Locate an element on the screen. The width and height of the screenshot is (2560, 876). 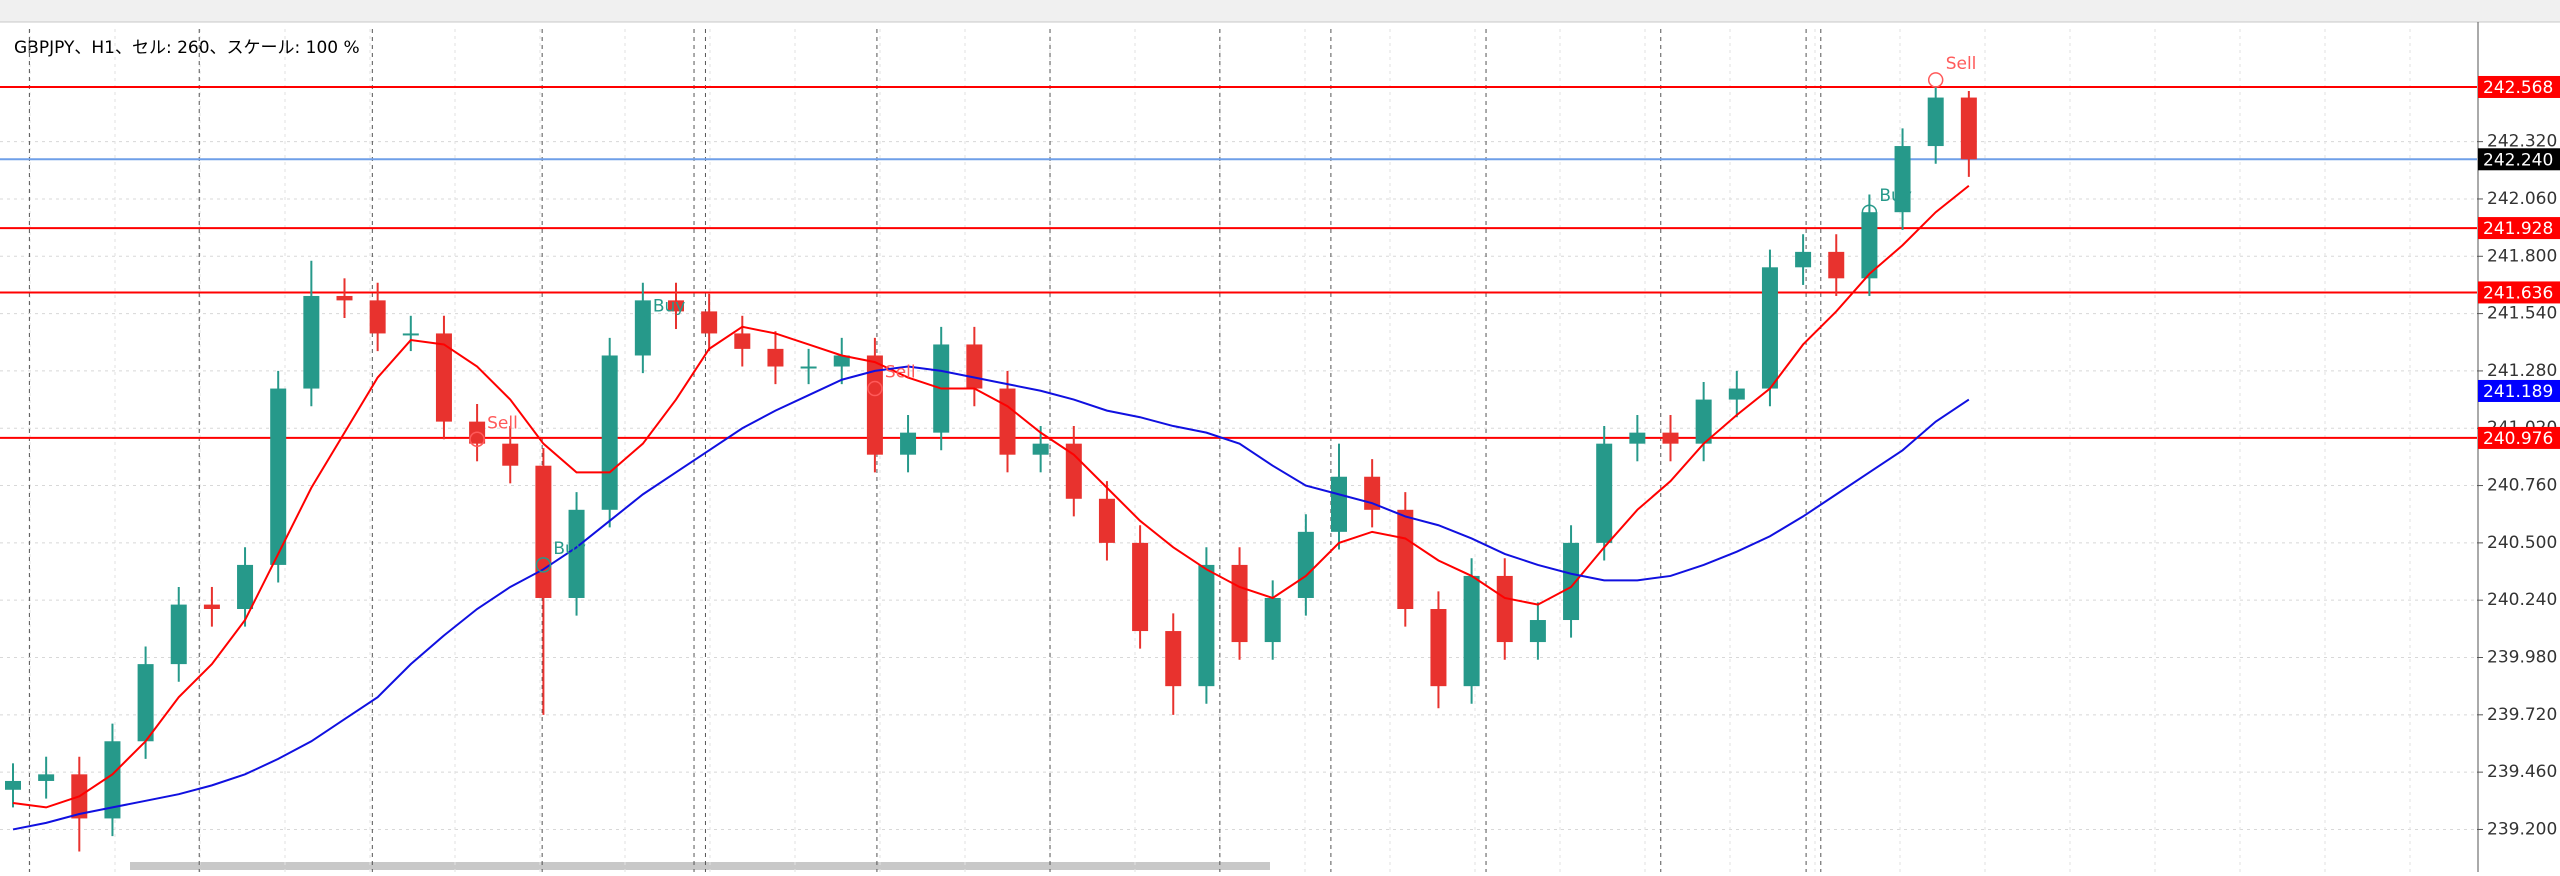
y-tick-label: 239.200 is located at coordinates (2522, 829).